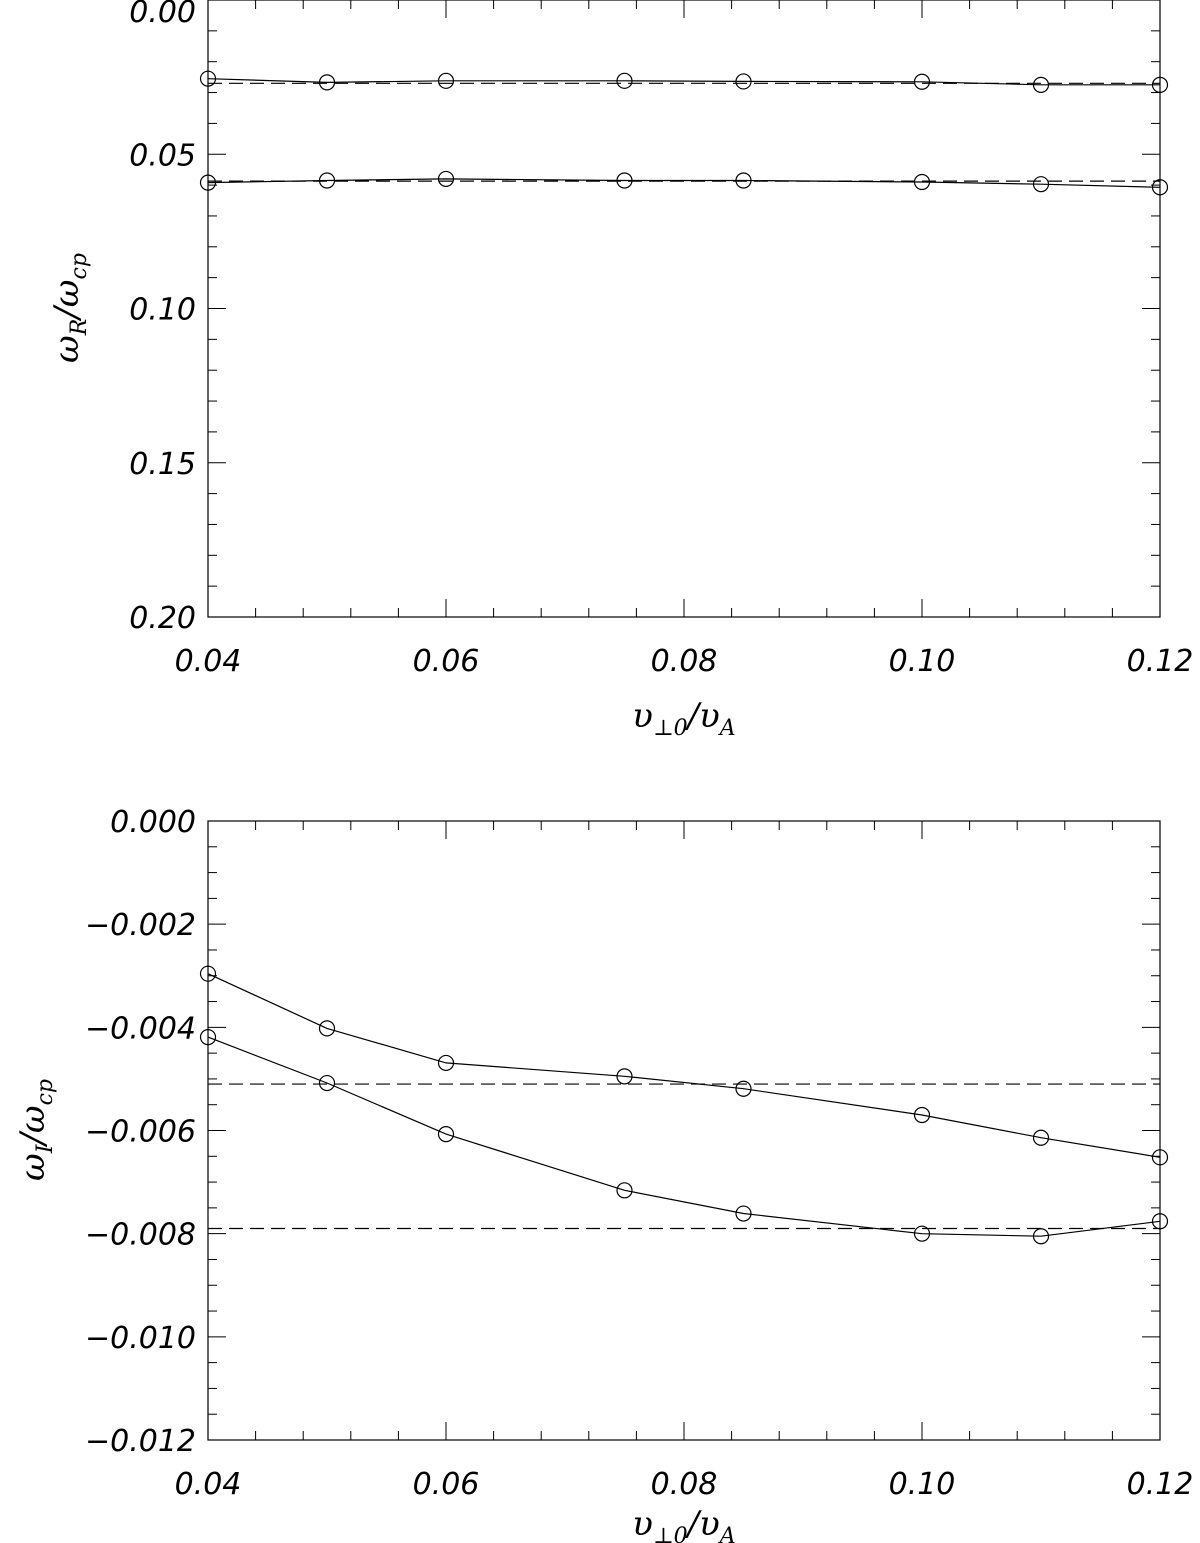 This screenshot has height=1543, width=1200. What do you see at coordinates (162, 618) in the screenshot?
I see `y-tick-label: 0.20` at bounding box center [162, 618].